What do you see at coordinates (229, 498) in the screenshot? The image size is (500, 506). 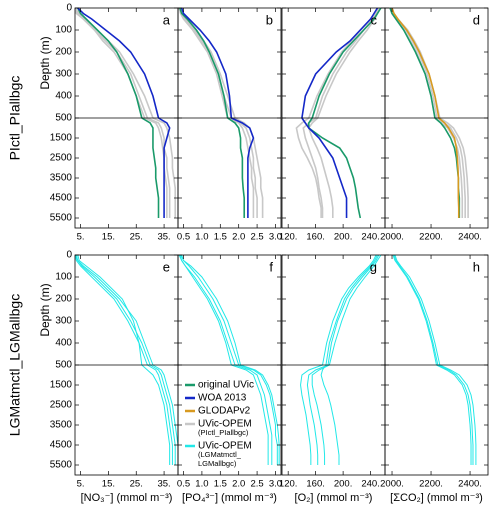 I see `x-axis-label: [PO₄³⁻] (mmol m⁻³)` at bounding box center [229, 498].